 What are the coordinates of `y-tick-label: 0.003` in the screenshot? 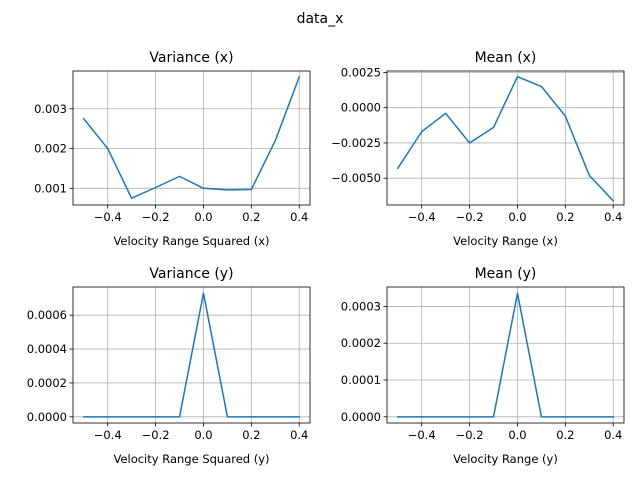 It's located at (50, 109).